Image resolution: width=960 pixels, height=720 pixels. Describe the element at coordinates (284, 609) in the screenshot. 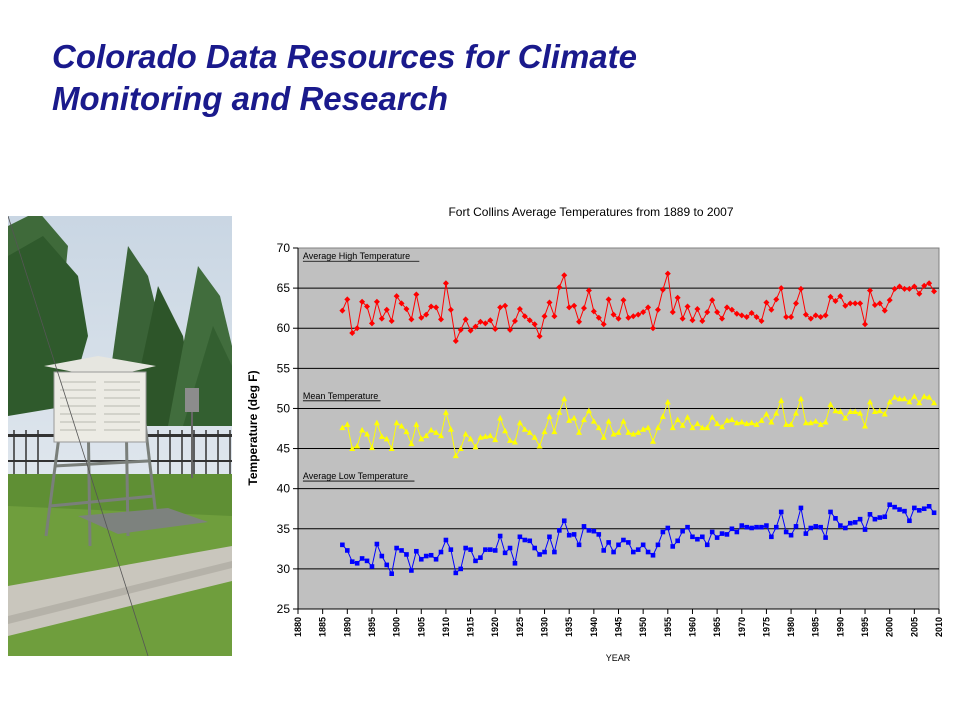

I see `y-tick-label: 25` at that location.